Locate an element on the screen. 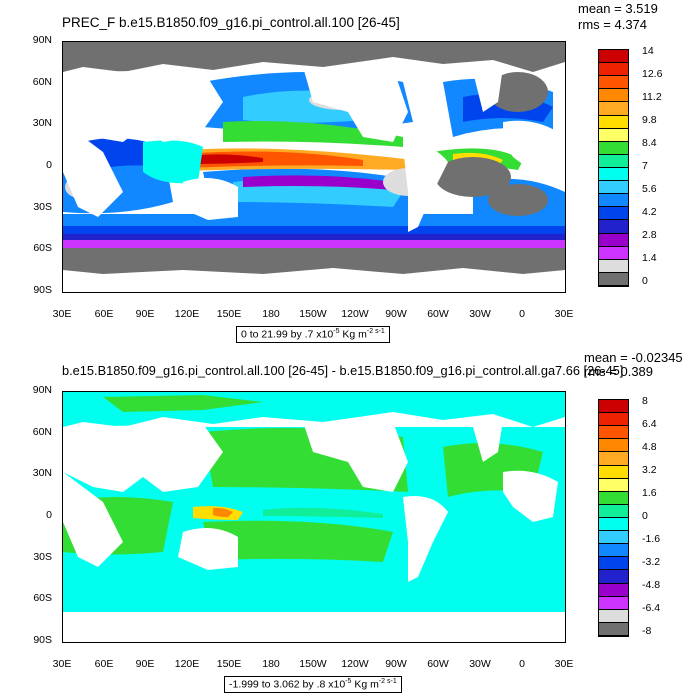 This screenshot has width=700, height=700. colorbar-label: 8 is located at coordinates (645, 401).